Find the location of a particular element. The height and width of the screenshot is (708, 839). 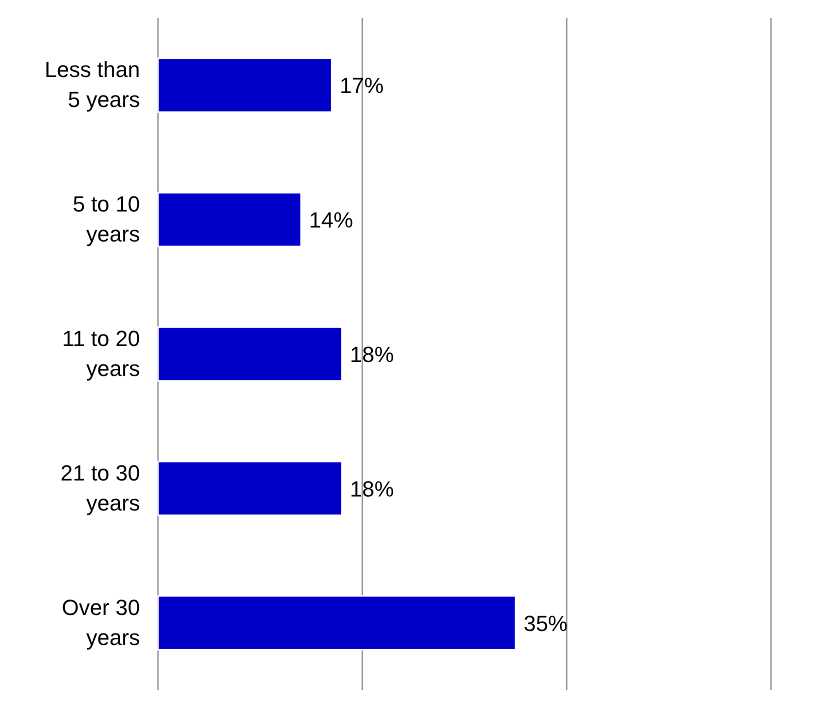

y-tick-label: 21 to 30 years is located at coordinates (100, 488).